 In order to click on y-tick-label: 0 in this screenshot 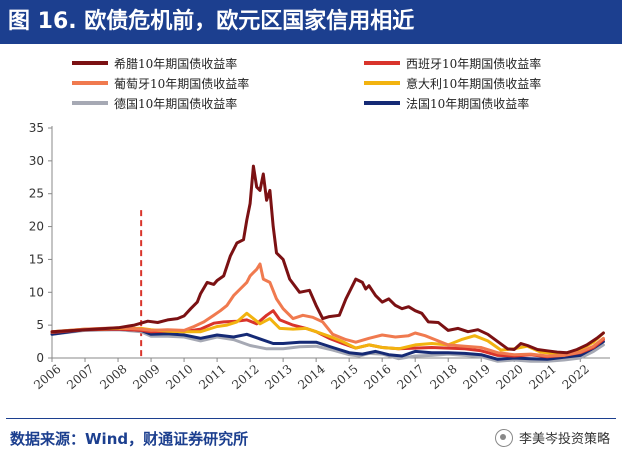, I will do `click(40, 358)`.